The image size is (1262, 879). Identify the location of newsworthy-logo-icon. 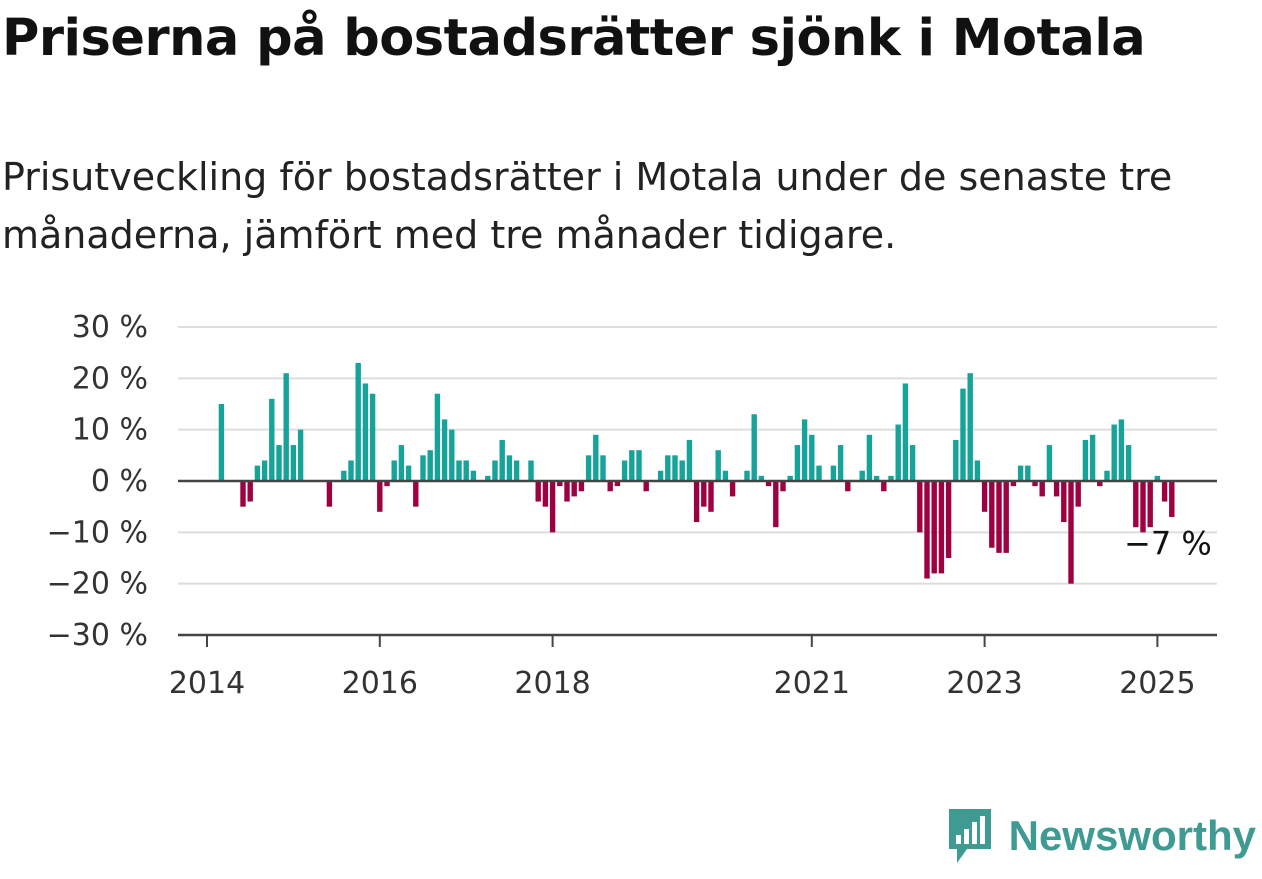
(969, 836).